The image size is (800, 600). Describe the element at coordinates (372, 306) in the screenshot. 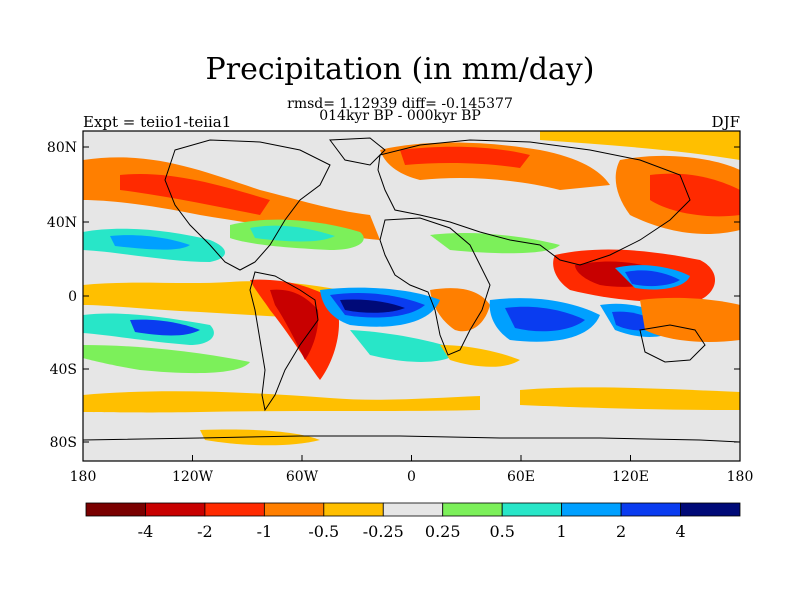

I see `atlantic-wet-peak` at that location.